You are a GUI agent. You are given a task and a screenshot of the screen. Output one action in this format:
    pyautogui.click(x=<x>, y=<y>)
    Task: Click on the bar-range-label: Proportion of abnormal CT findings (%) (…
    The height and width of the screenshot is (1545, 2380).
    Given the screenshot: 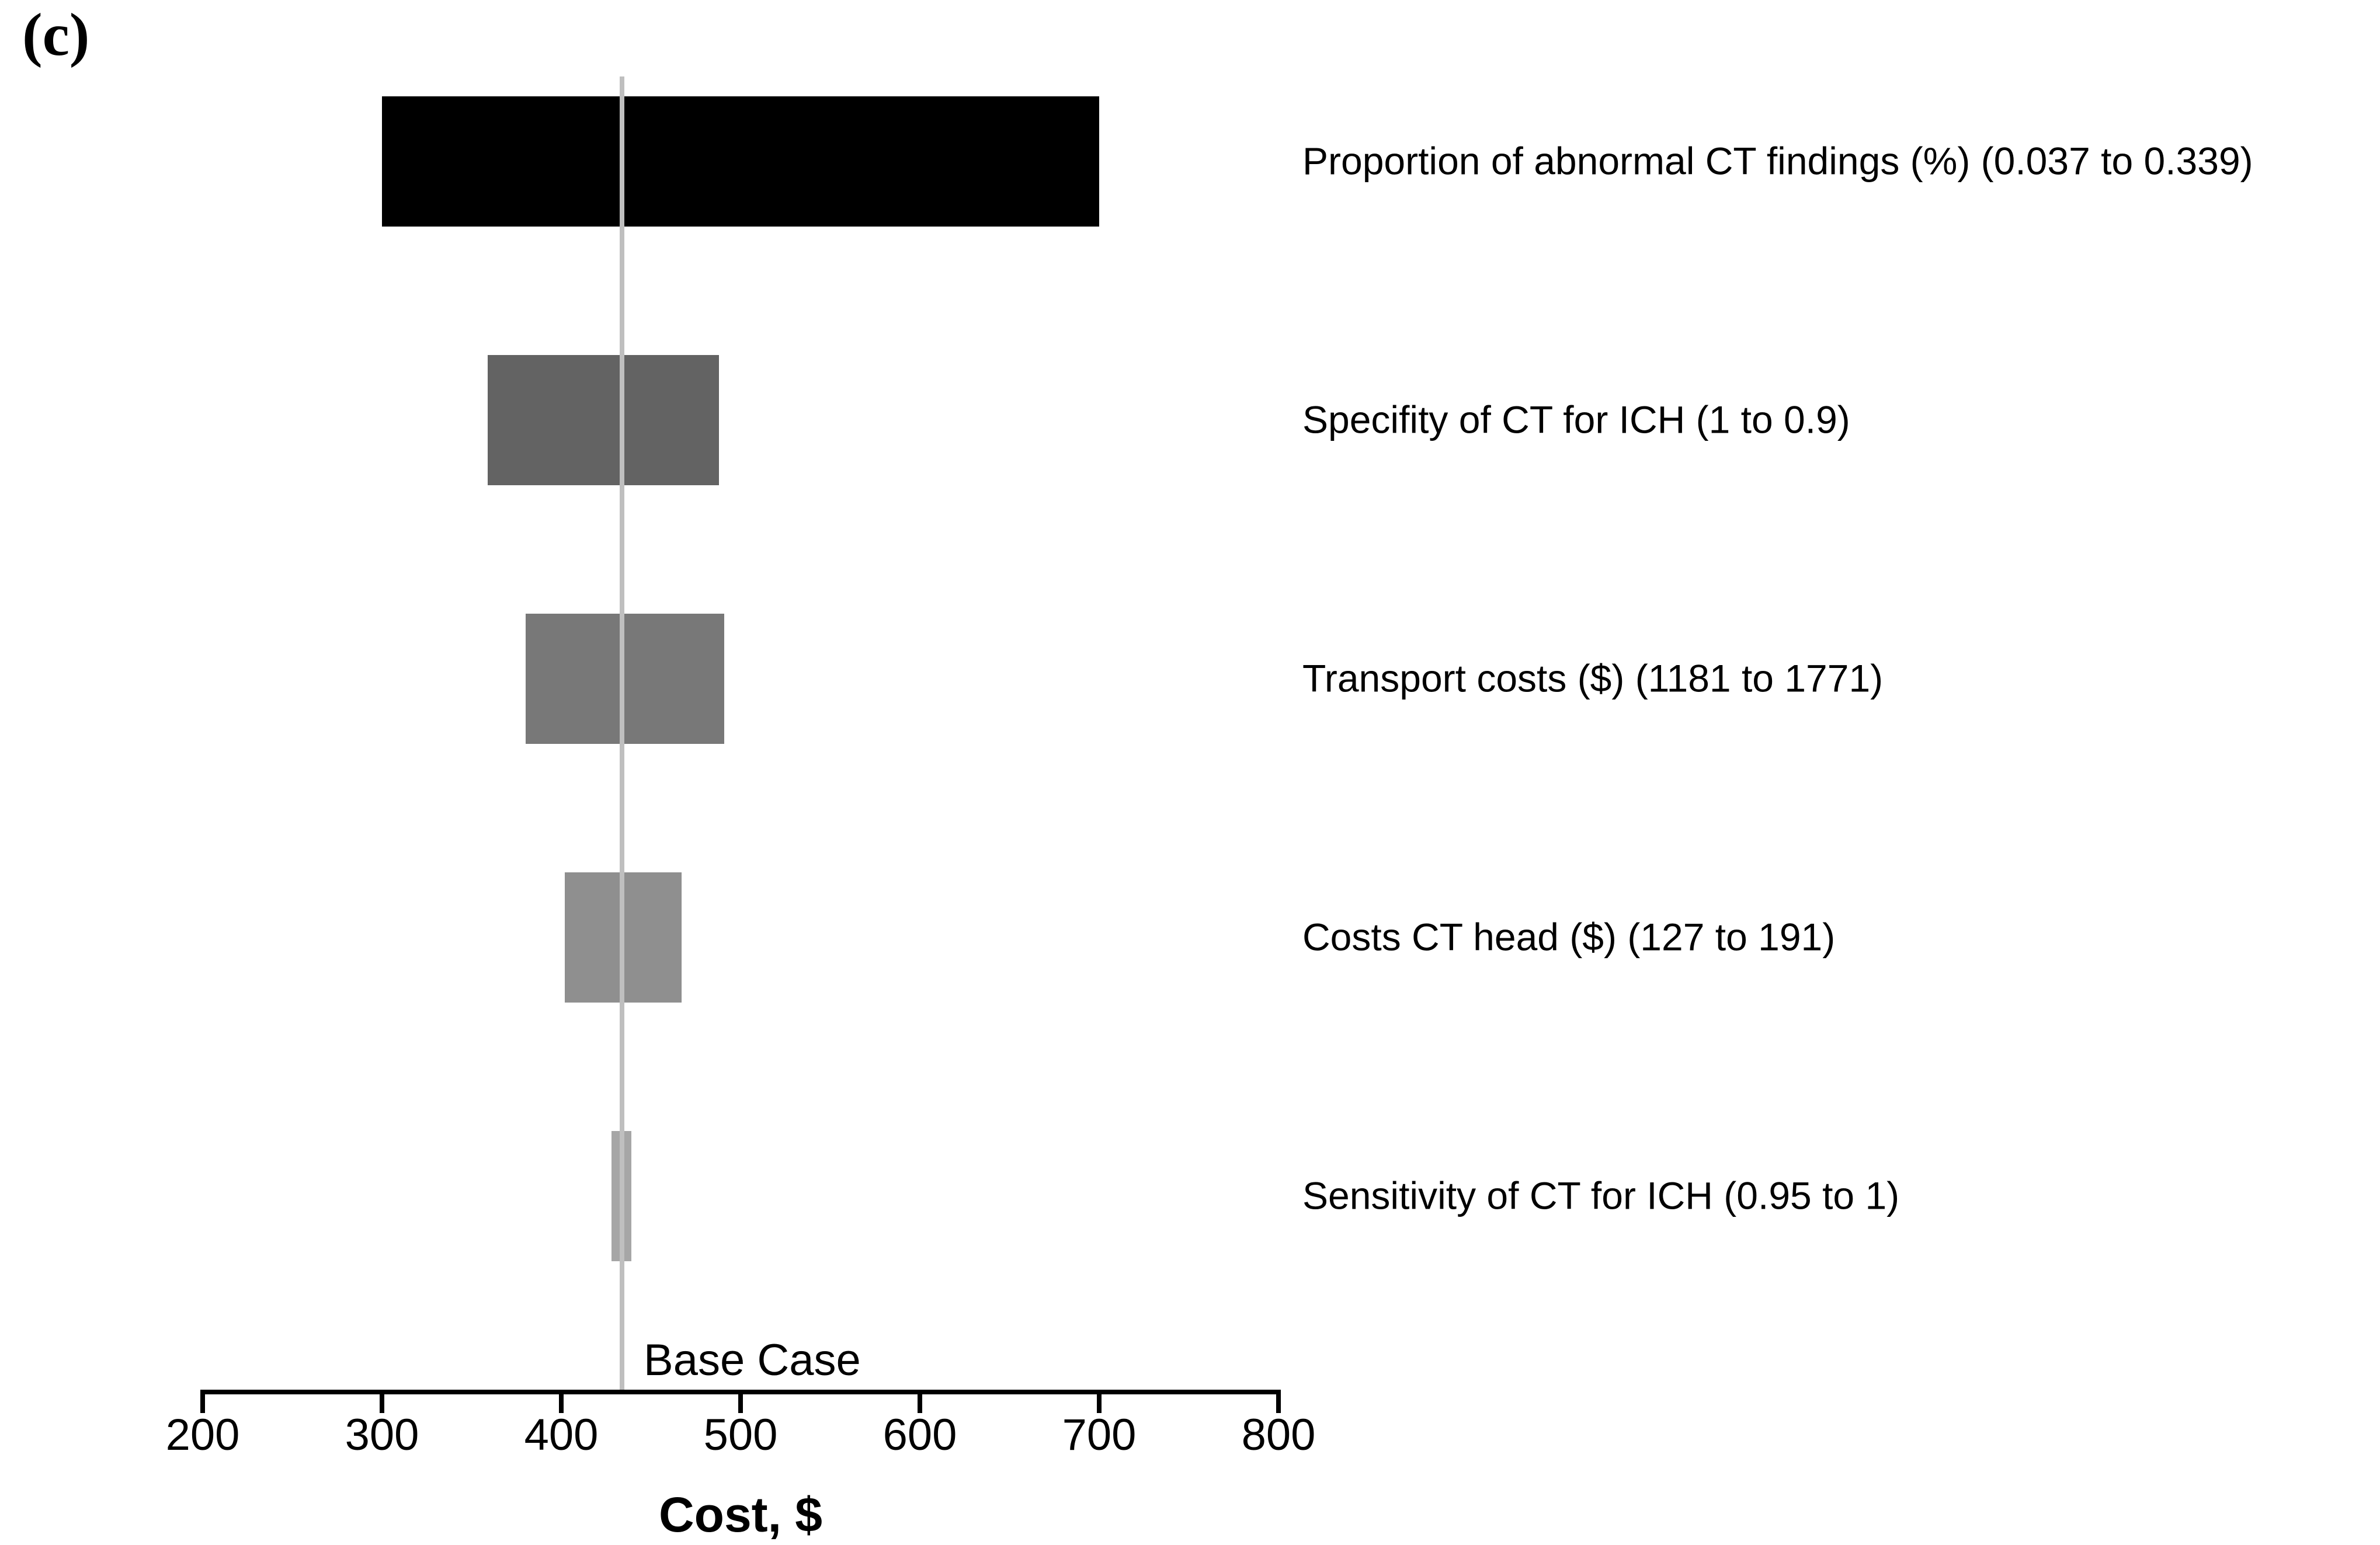 What is the action you would take?
    pyautogui.click(x=1777, y=161)
    